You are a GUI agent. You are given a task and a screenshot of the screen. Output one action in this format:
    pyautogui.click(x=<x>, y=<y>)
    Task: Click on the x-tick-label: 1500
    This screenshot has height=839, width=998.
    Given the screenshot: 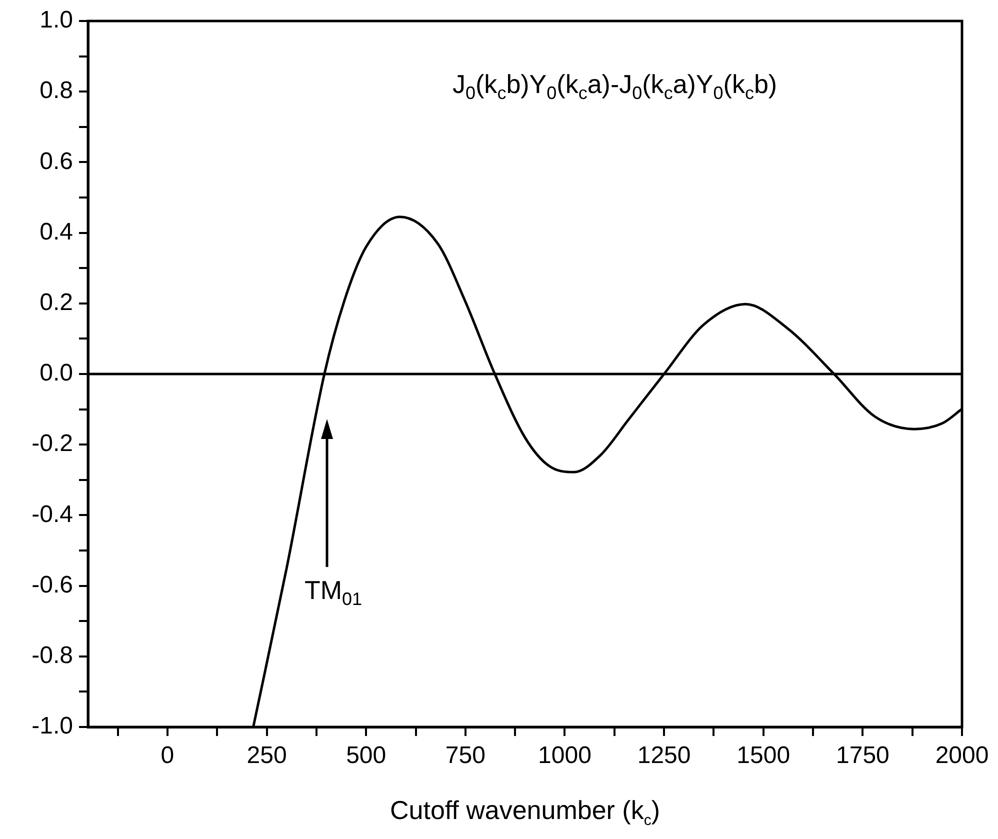 What is the action you would take?
    pyautogui.click(x=763, y=756)
    